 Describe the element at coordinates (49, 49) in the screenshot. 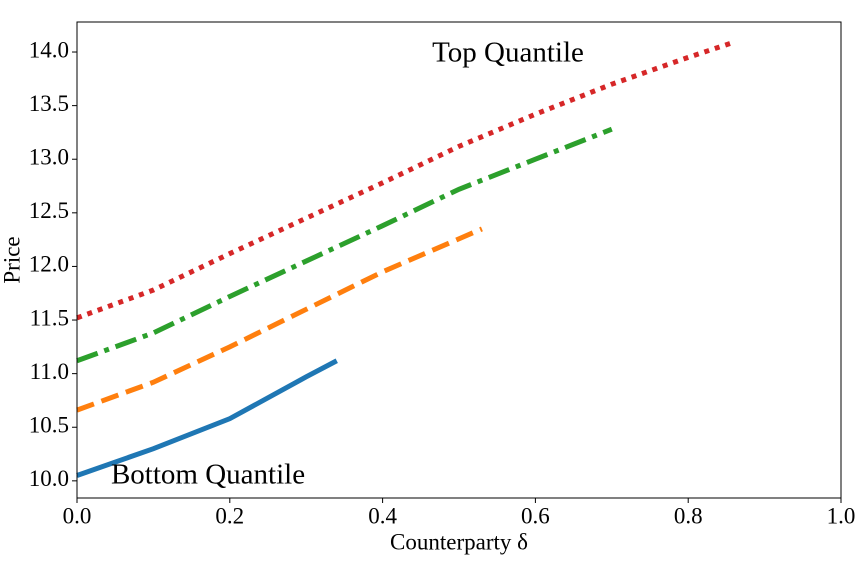

I see `y-tick-label: 14.0` at that location.